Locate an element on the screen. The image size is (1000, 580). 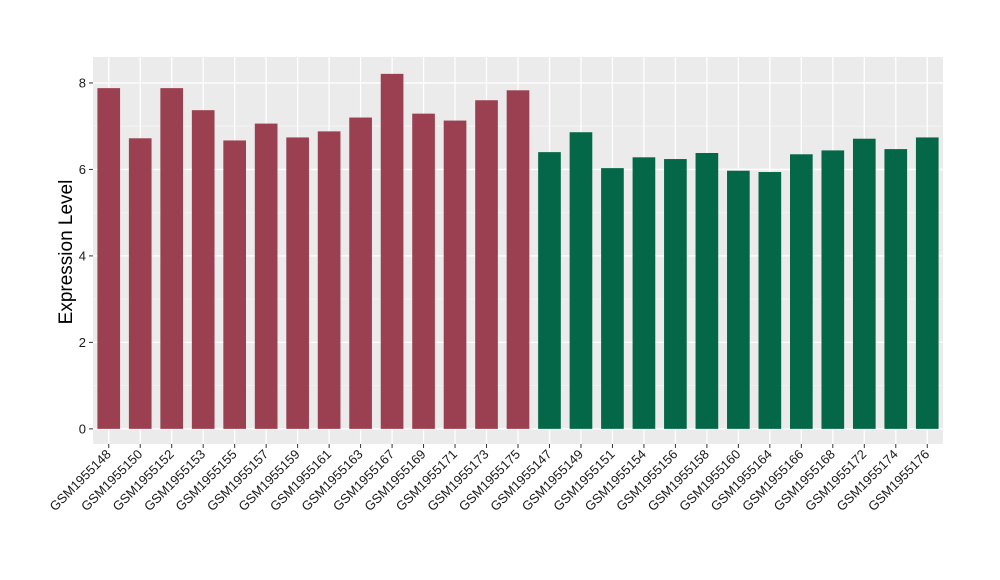
y-tick-label: 4 is located at coordinates (82, 255).